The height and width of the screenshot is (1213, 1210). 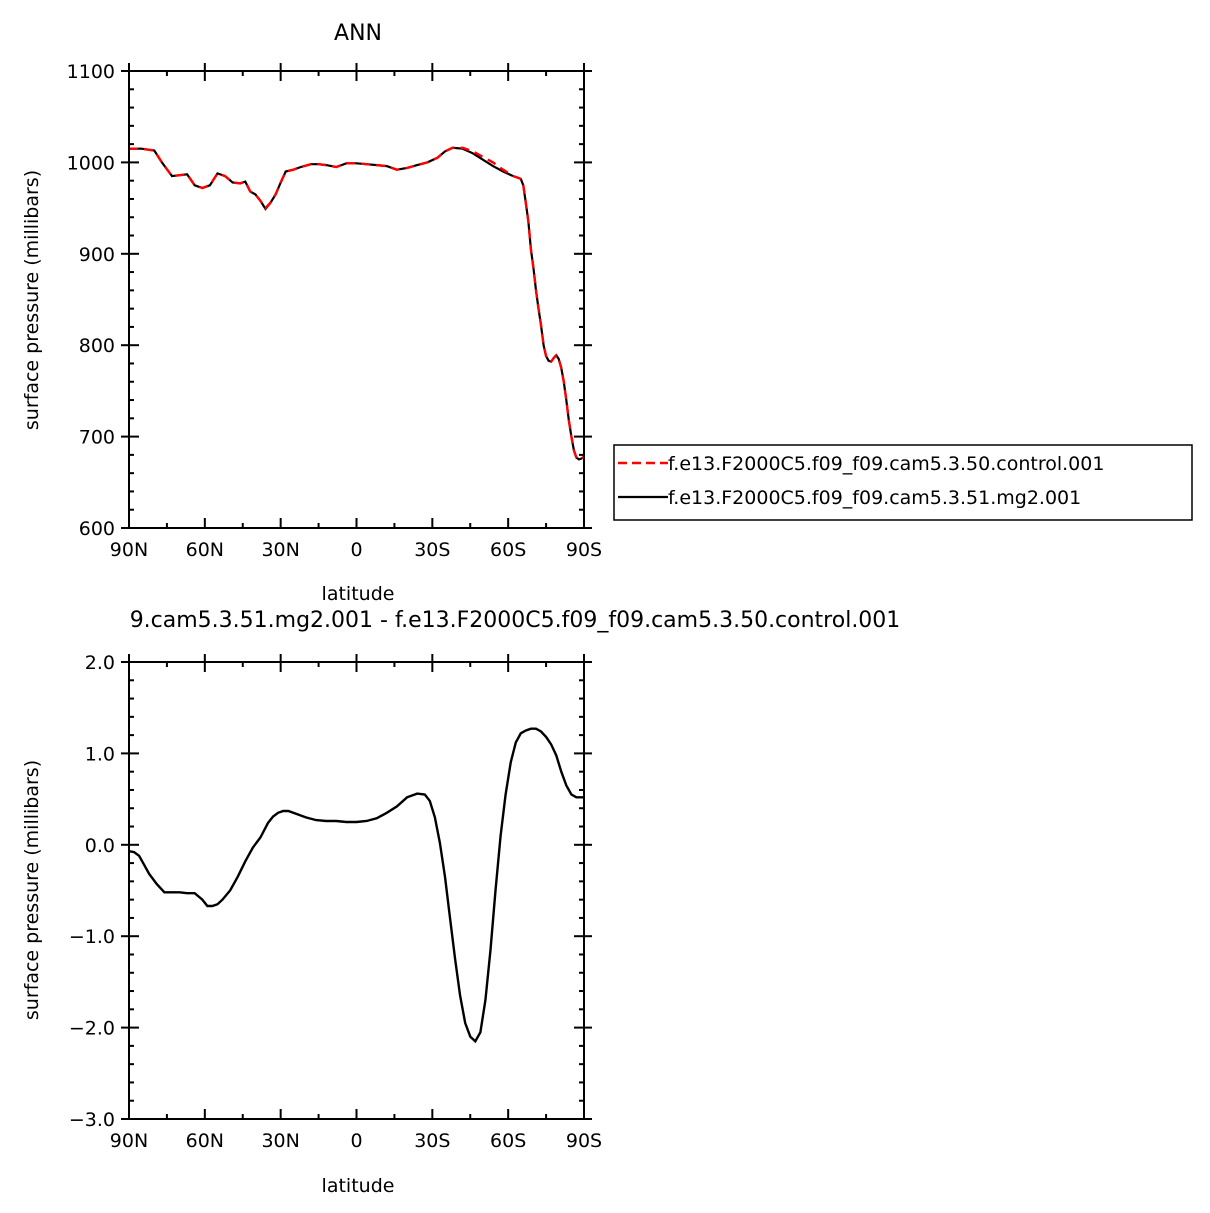 I want to click on y-tick-label: 1.0, so click(x=100, y=754).